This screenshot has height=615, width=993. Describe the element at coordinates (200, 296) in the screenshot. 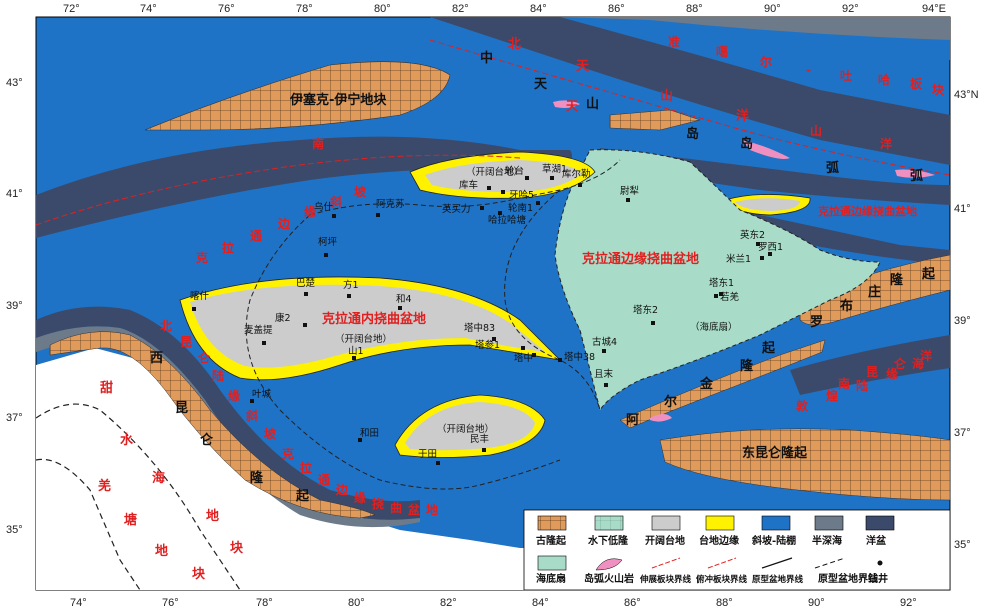

I see `well-label: 喀什` at that location.